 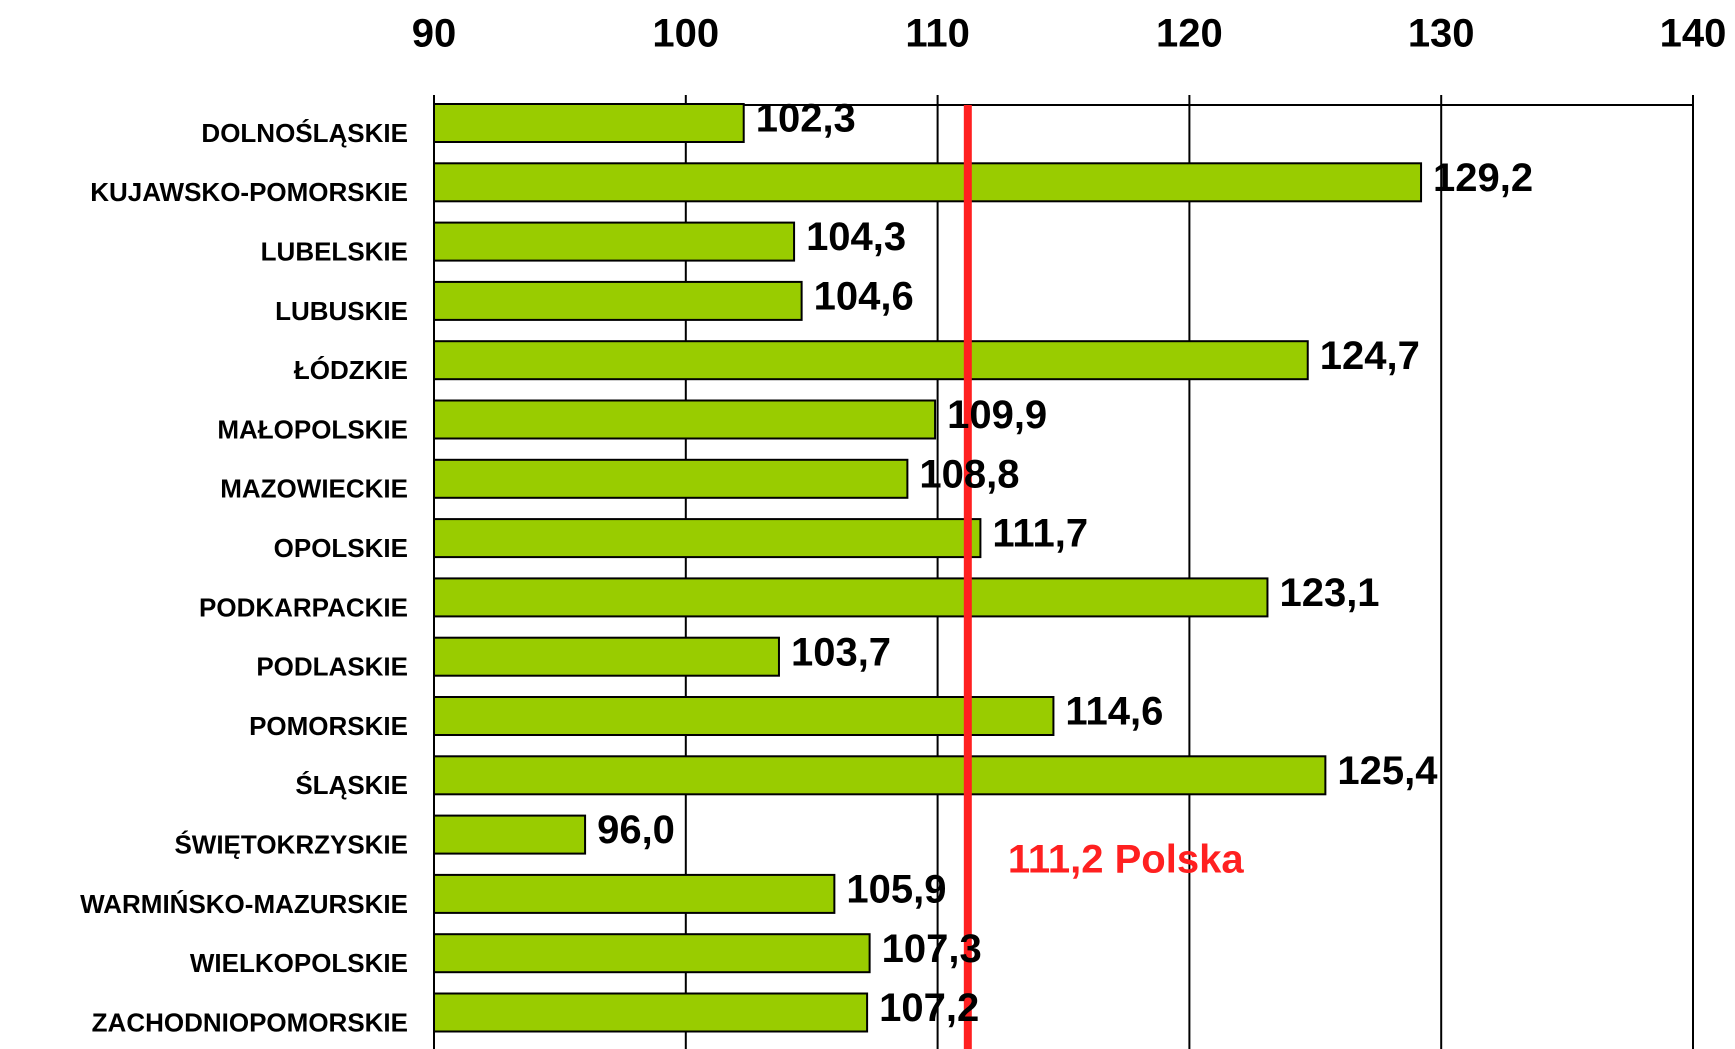 I want to click on data-label: 103,7, so click(x=841, y=652).